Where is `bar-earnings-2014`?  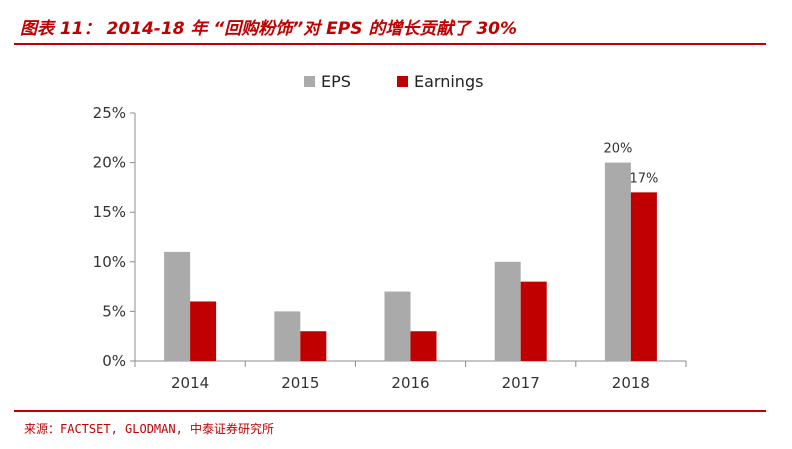 bar-earnings-2014 is located at coordinates (203, 331).